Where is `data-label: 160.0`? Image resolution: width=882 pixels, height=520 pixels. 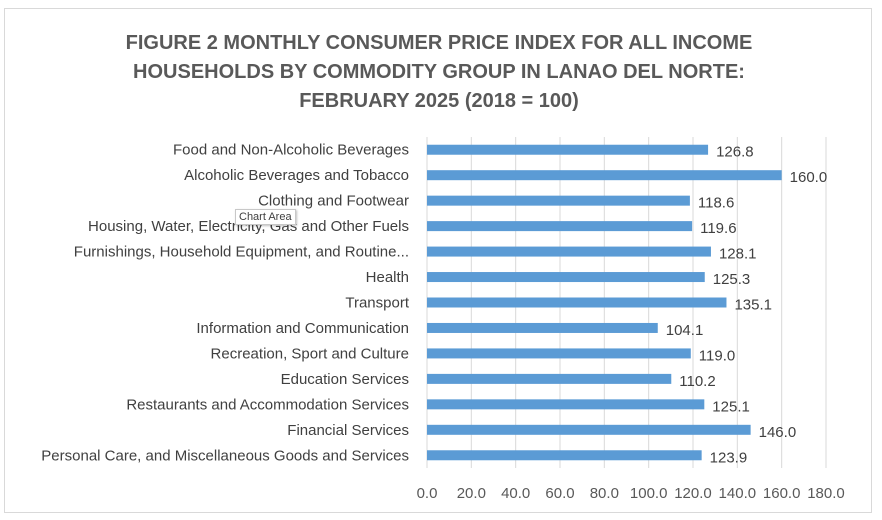 data-label: 160.0 is located at coordinates (809, 177).